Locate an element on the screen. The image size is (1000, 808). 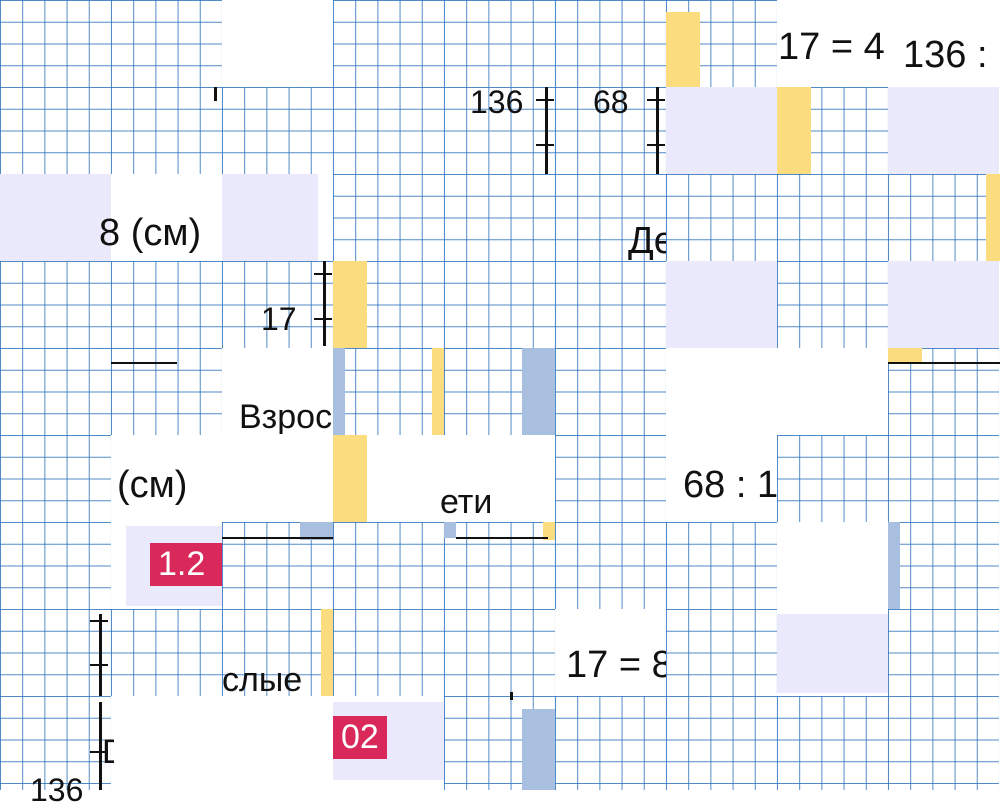
task-number-badge: 1.2 is located at coordinates (186, 565).